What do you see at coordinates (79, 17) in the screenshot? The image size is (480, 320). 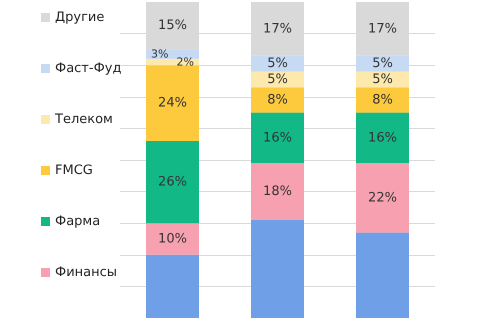 I see `legend-label: Другие` at bounding box center [79, 17].